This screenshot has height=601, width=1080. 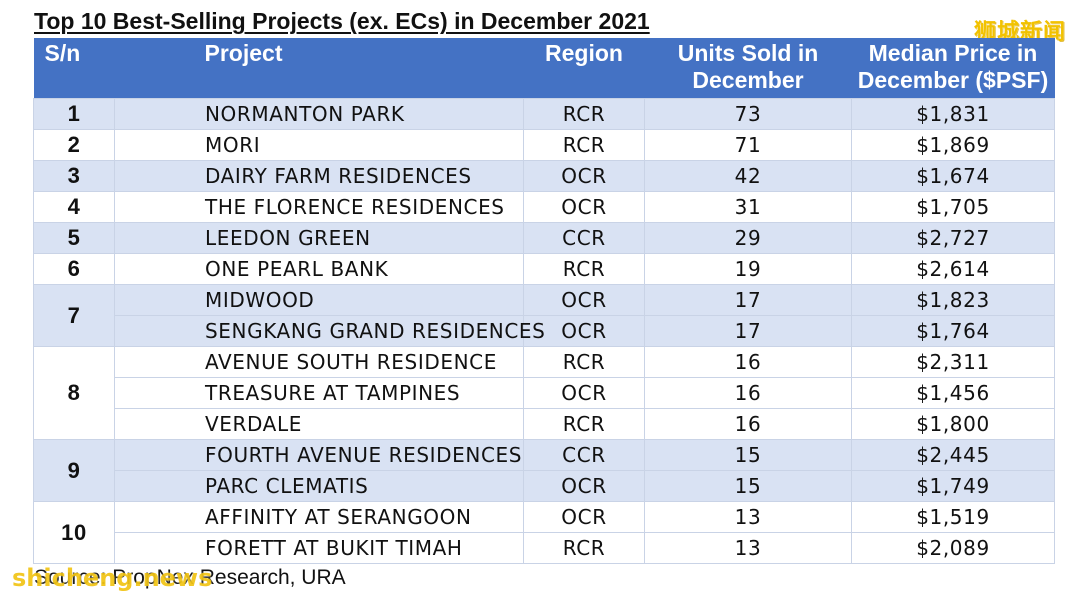 I want to click on cell-project: AFFINITY AT SERANGOON, so click(x=319, y=517).